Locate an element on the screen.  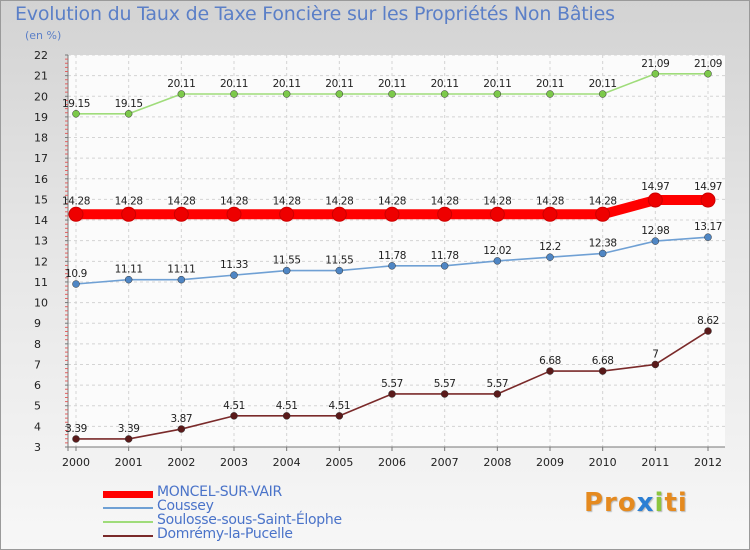
y-tick-label: 20 is located at coordinates (41, 96).